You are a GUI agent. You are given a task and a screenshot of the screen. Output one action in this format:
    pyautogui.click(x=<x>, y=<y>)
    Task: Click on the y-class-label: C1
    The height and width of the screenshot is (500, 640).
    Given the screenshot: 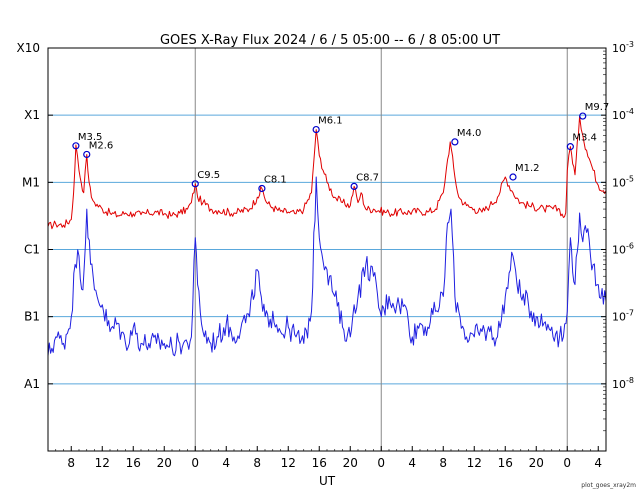 What is the action you would take?
    pyautogui.click(x=32, y=250)
    